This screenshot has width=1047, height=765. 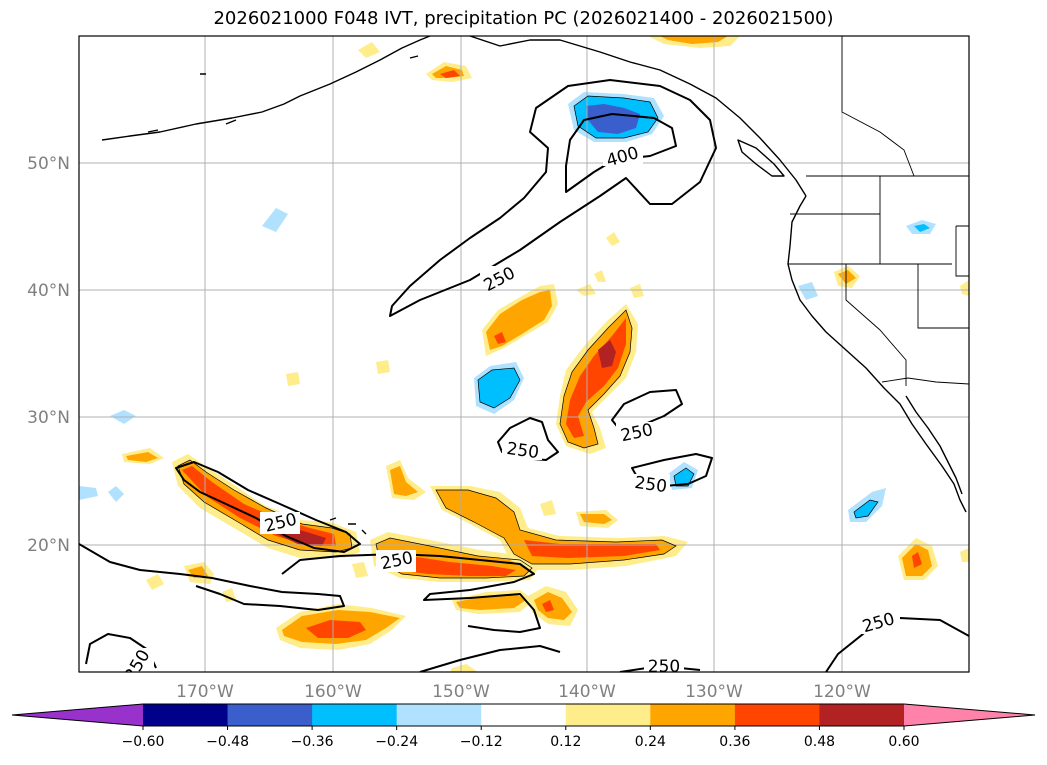 What do you see at coordinates (427, 629) in the screenshot?
I see `precip-patch-cluster-south` at bounding box center [427, 629].